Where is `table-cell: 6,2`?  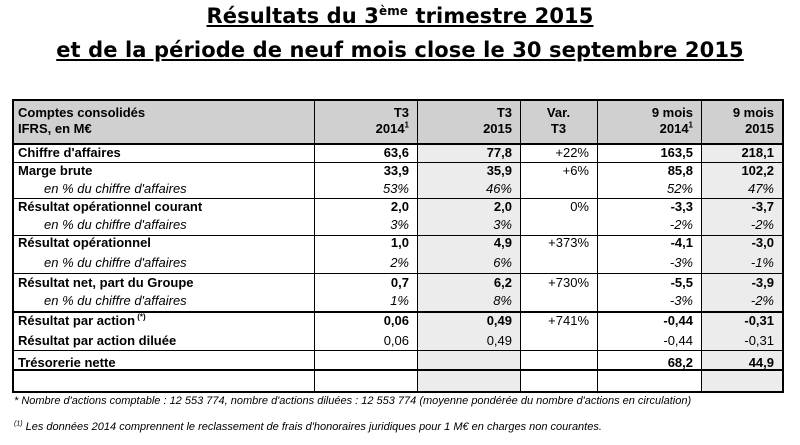 table-cell: 6,2 is located at coordinates (502, 282).